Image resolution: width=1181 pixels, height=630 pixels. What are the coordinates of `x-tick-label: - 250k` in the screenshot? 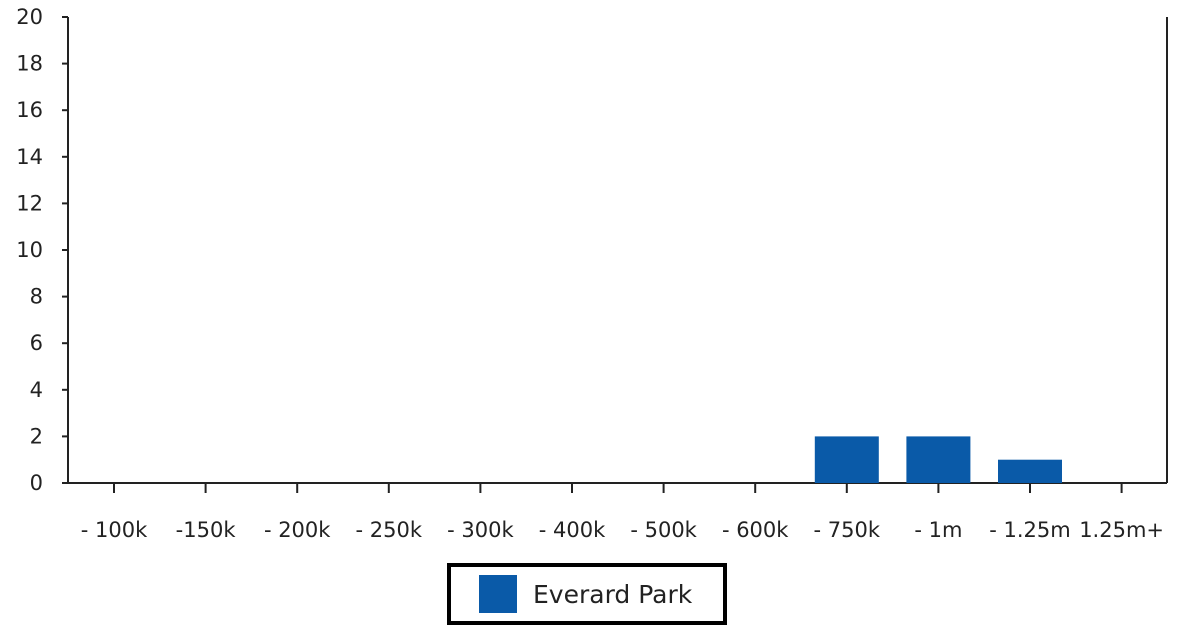 It's located at (389, 530).